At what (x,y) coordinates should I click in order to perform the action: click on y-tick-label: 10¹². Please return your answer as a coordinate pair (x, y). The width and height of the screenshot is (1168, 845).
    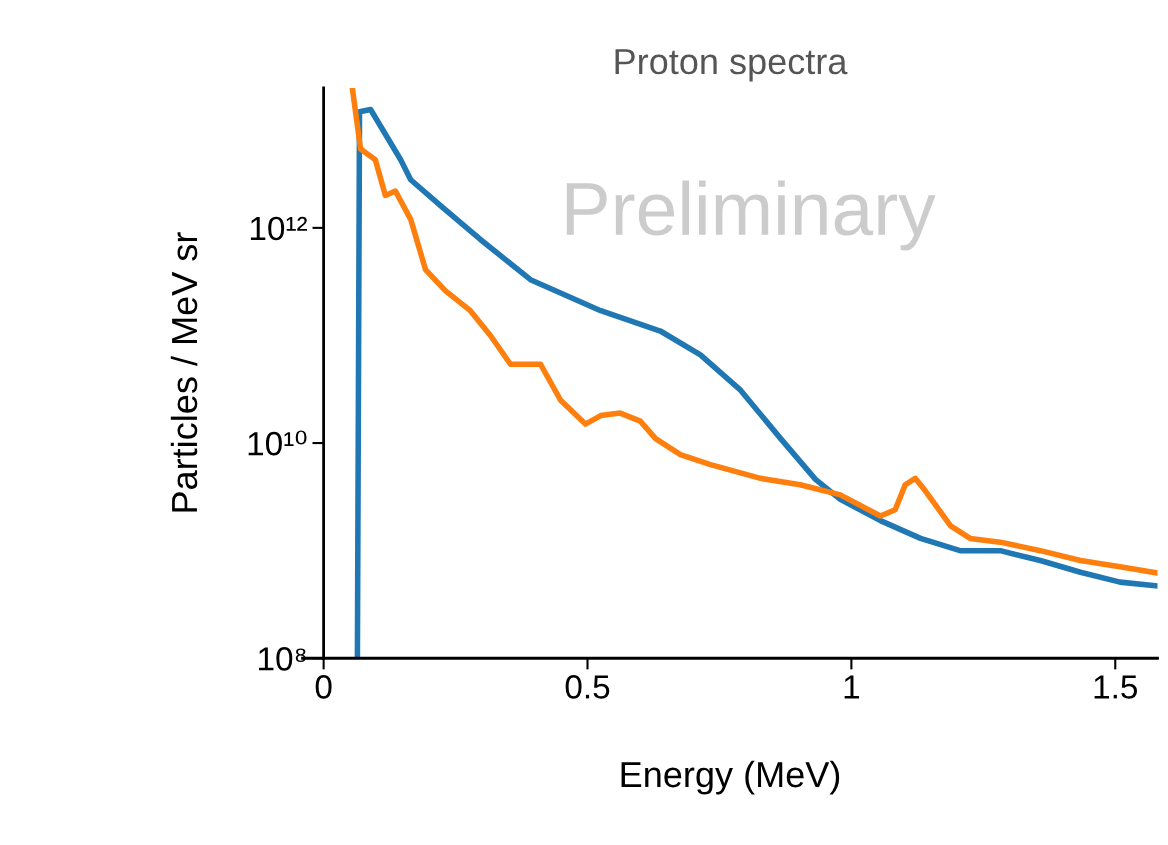
    Looking at the image, I should click on (279, 228).